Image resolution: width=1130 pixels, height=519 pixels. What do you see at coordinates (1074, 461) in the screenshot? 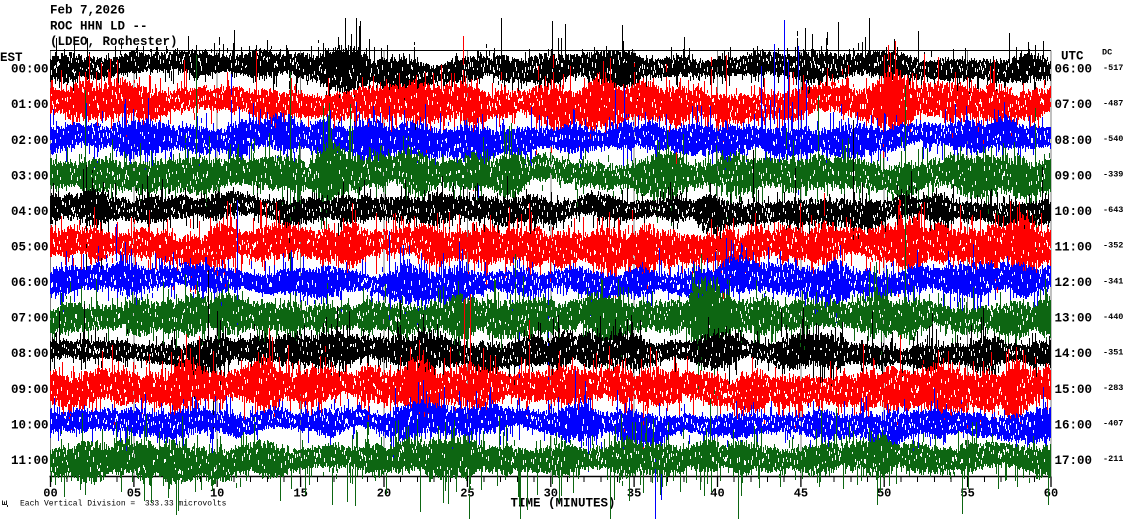
I see `svg-text: 17:00` at bounding box center [1074, 461].